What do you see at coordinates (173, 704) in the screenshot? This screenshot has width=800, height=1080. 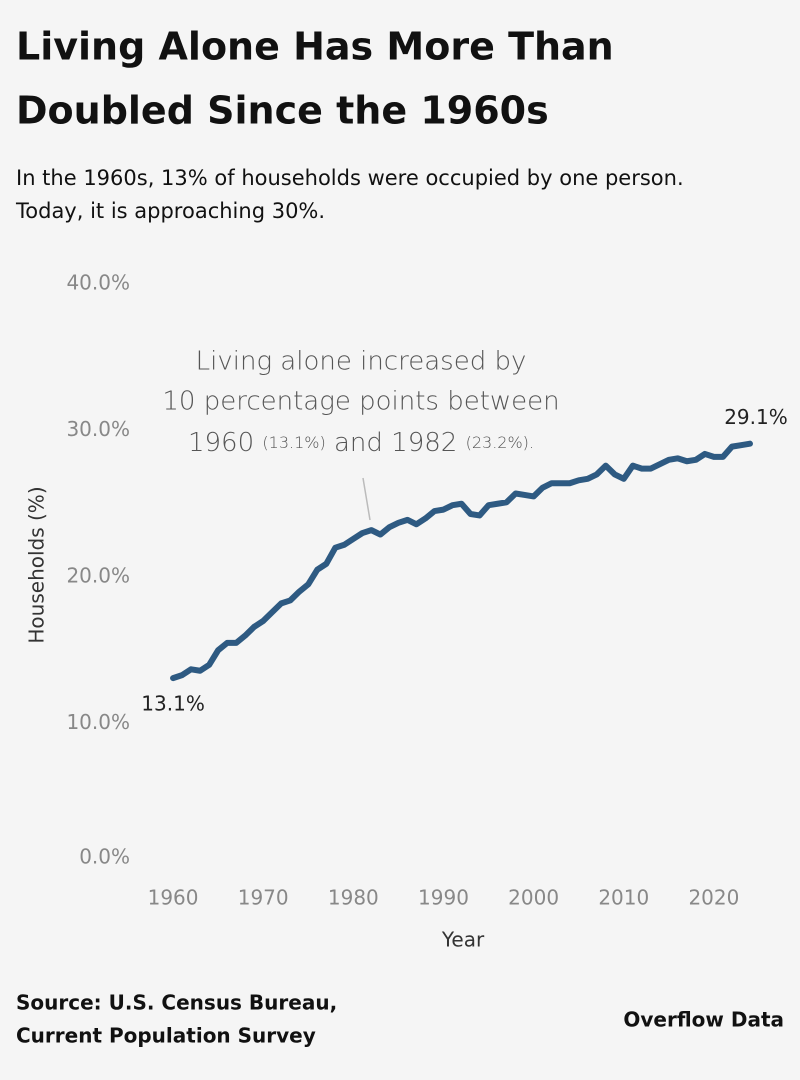 I see `data-label: 13.1%` at bounding box center [173, 704].